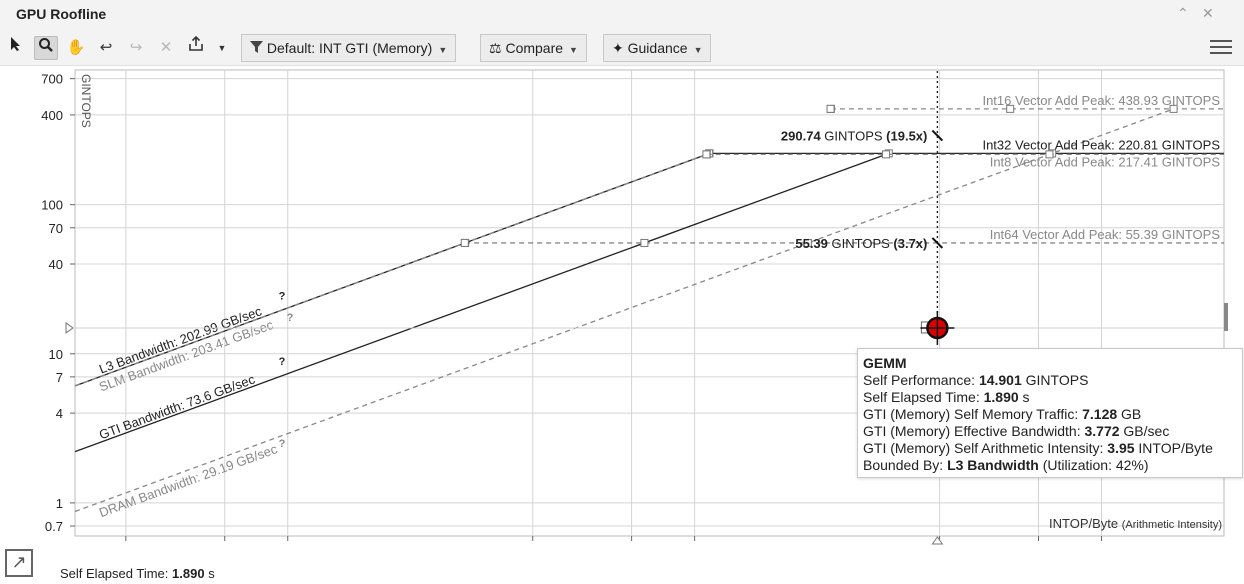 The image size is (1244, 584). Describe the element at coordinates (1101, 100) in the screenshot. I see `compute-roof-label: Int16 Vector Add Peak: 438.93 GINTOPS` at that location.